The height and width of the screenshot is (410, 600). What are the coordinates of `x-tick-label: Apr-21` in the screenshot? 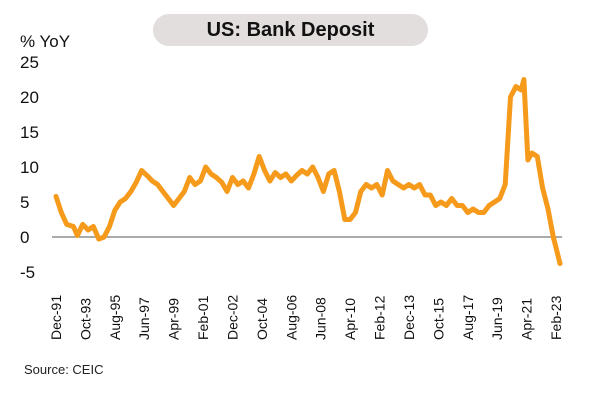 It's located at (527, 319).